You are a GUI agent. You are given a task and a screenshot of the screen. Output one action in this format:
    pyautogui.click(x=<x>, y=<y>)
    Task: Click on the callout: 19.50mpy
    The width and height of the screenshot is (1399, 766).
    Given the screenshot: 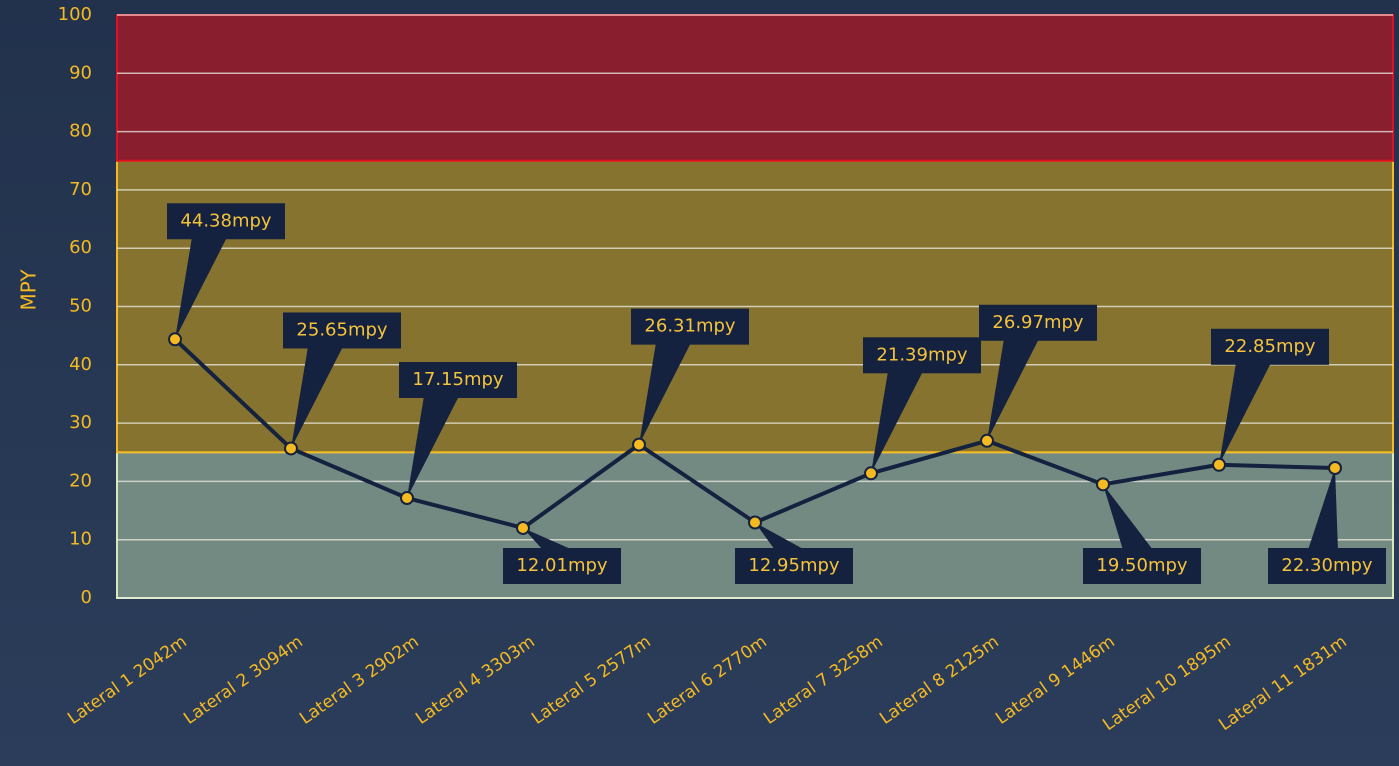 What is the action you would take?
    pyautogui.click(x=1142, y=534)
    